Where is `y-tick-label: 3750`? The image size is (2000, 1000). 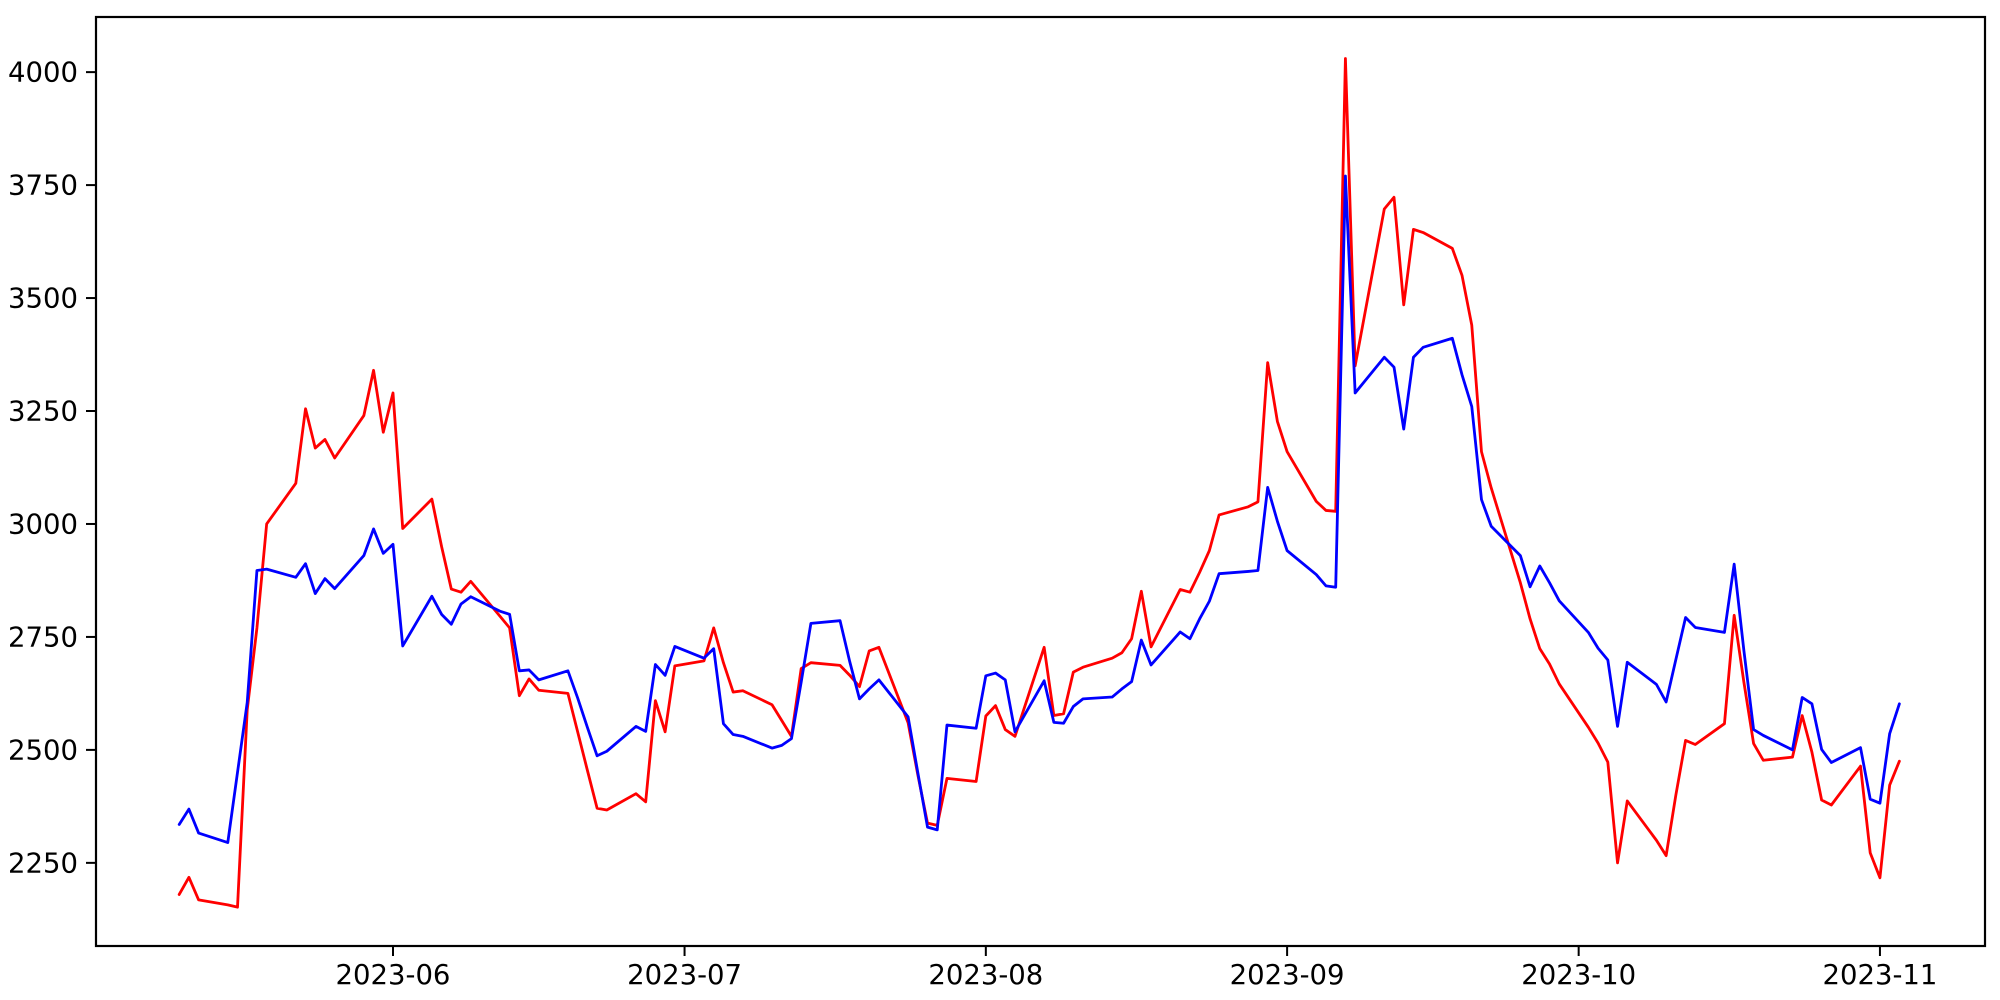
y-tick-label: 3750 is located at coordinates (43, 186).